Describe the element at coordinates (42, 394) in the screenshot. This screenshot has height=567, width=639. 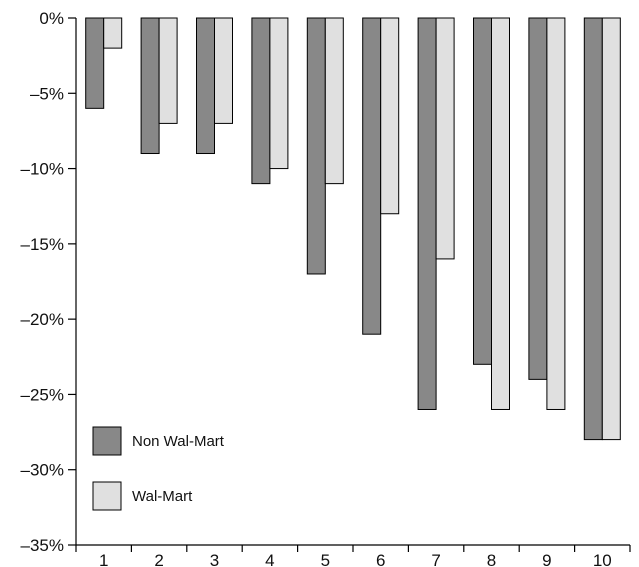
I see `y-tick-label: –25%` at that location.